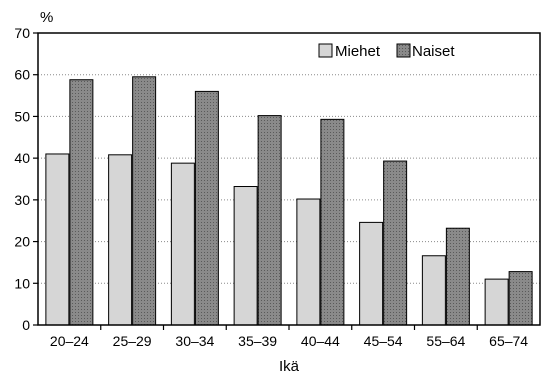 This screenshot has height=378, width=542. What do you see at coordinates (320, 341) in the screenshot?
I see `x-tick-label: 40–44` at bounding box center [320, 341].